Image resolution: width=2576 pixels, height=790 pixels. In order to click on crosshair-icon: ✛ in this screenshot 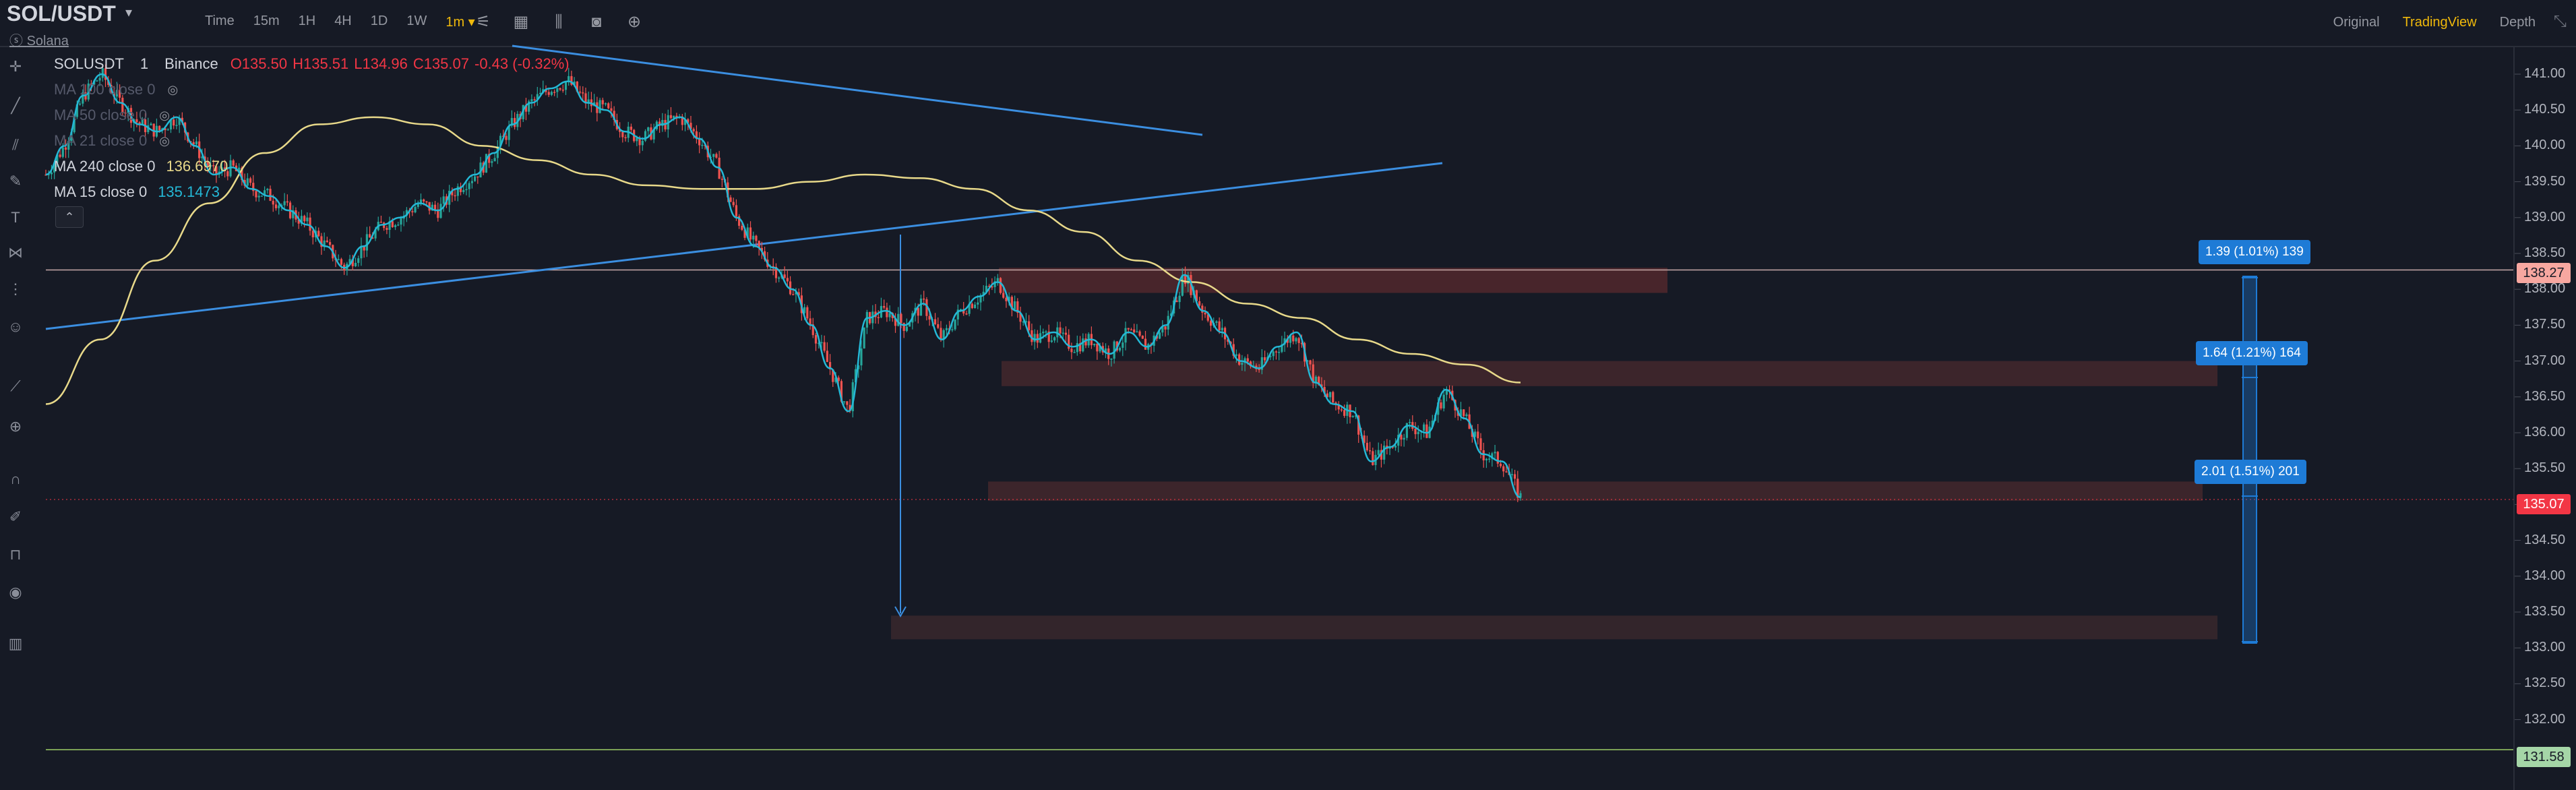, I will do `click(16, 66)`.